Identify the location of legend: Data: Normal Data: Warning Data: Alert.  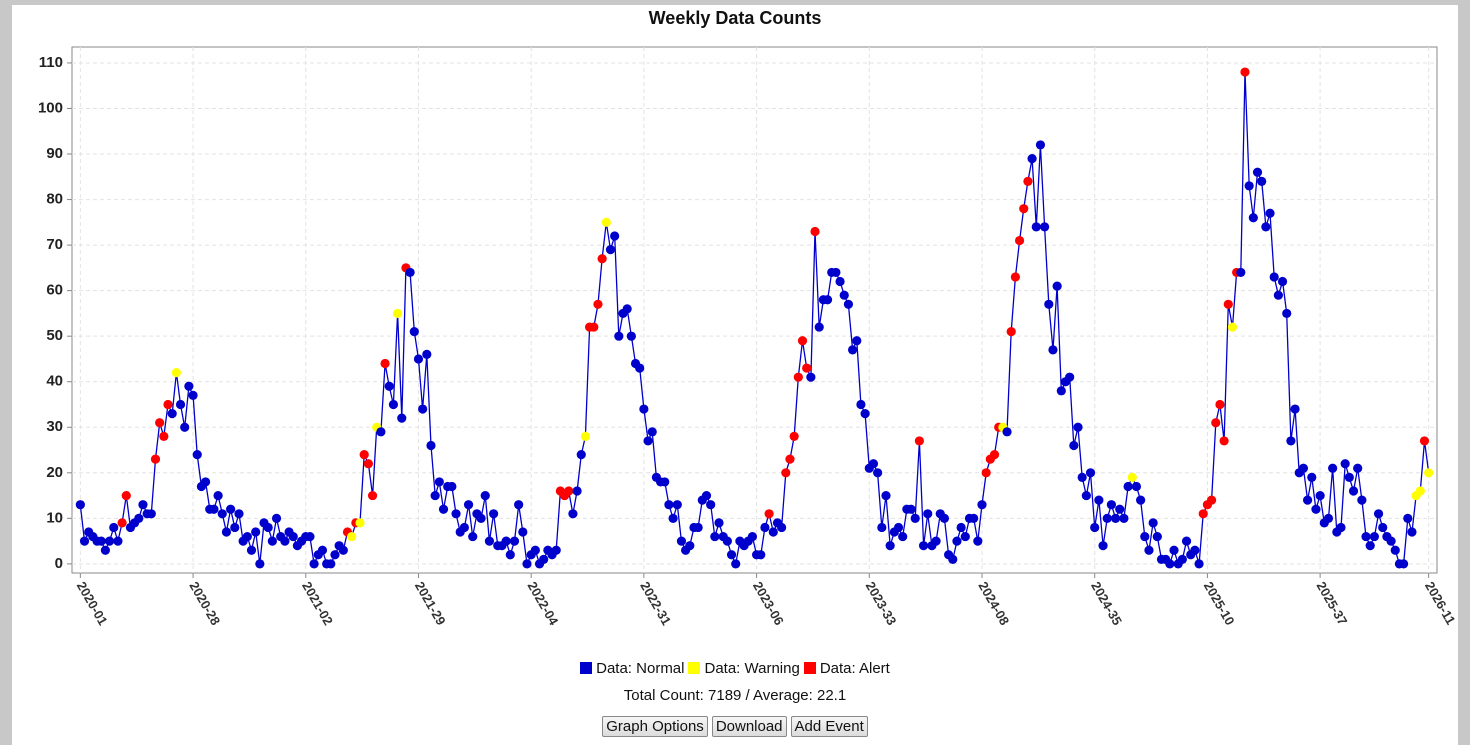
(735, 668).